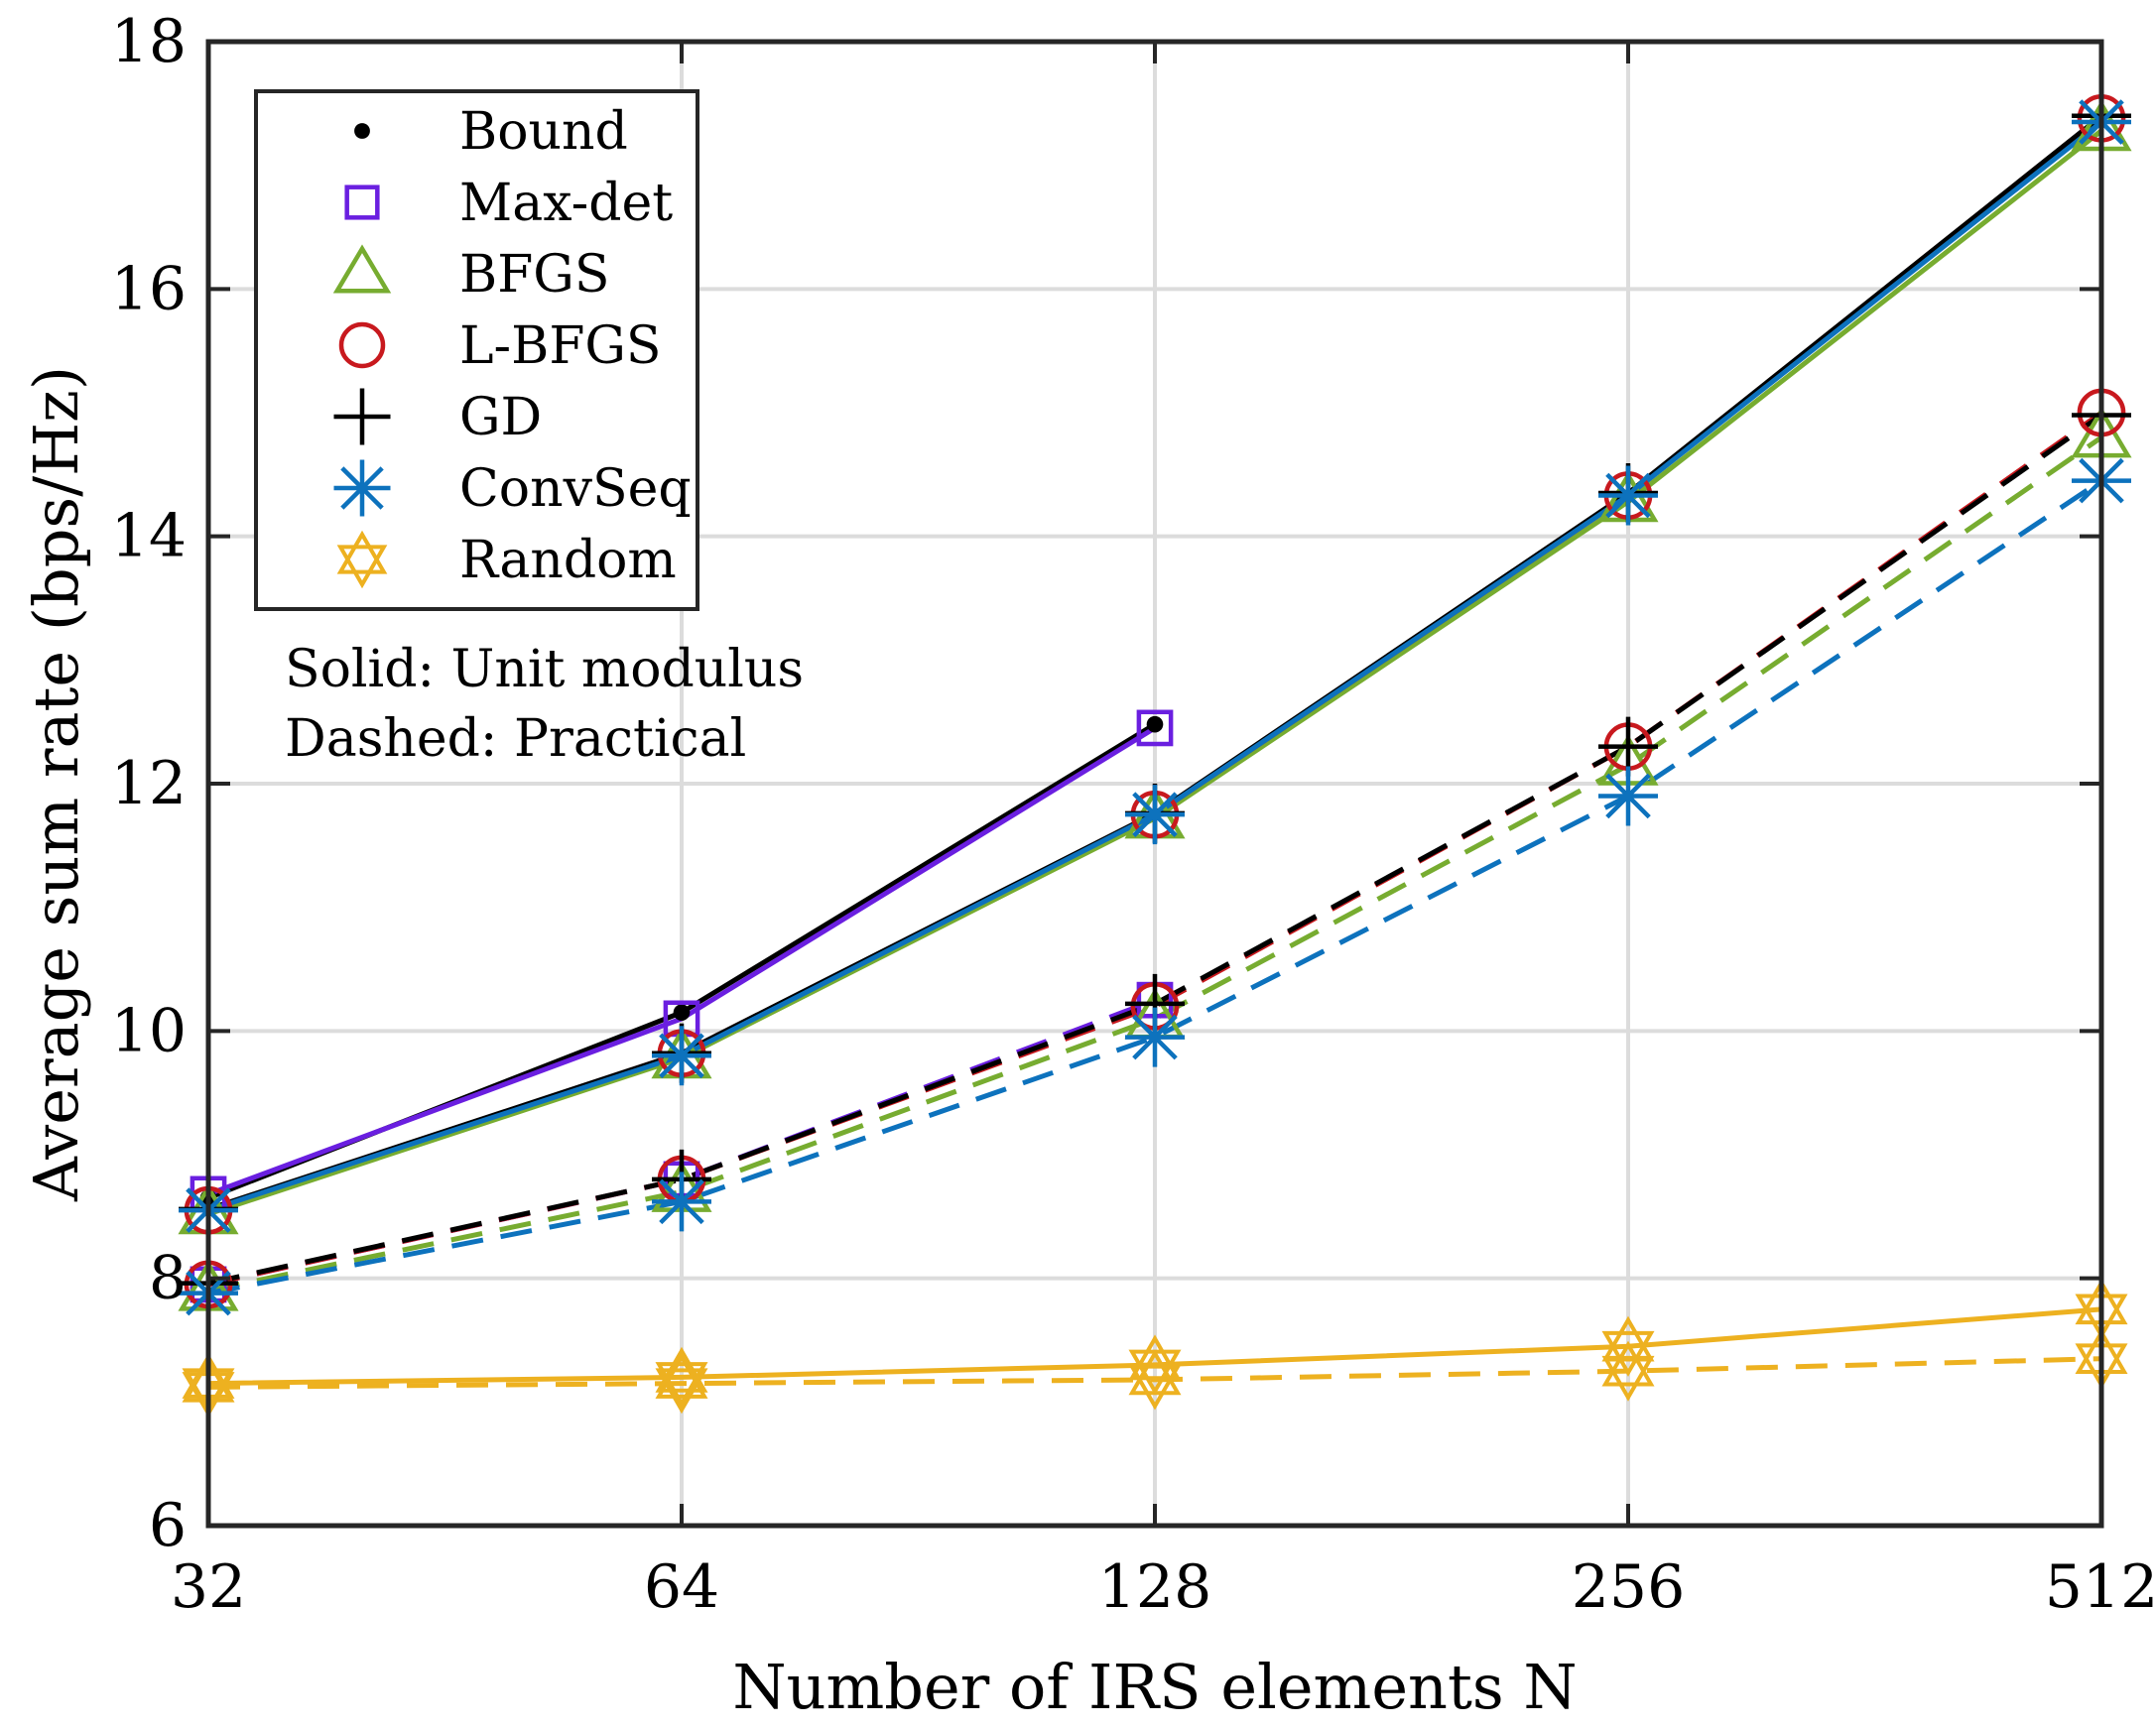 This screenshot has width=2156, height=1730. What do you see at coordinates (362, 488) in the screenshot?
I see `legend-asterisk-icon` at bounding box center [362, 488].